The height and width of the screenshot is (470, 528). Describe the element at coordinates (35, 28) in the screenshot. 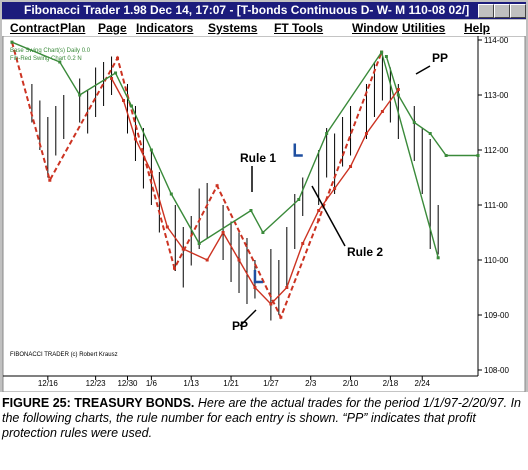

I see `menu-item: Contract` at that location.